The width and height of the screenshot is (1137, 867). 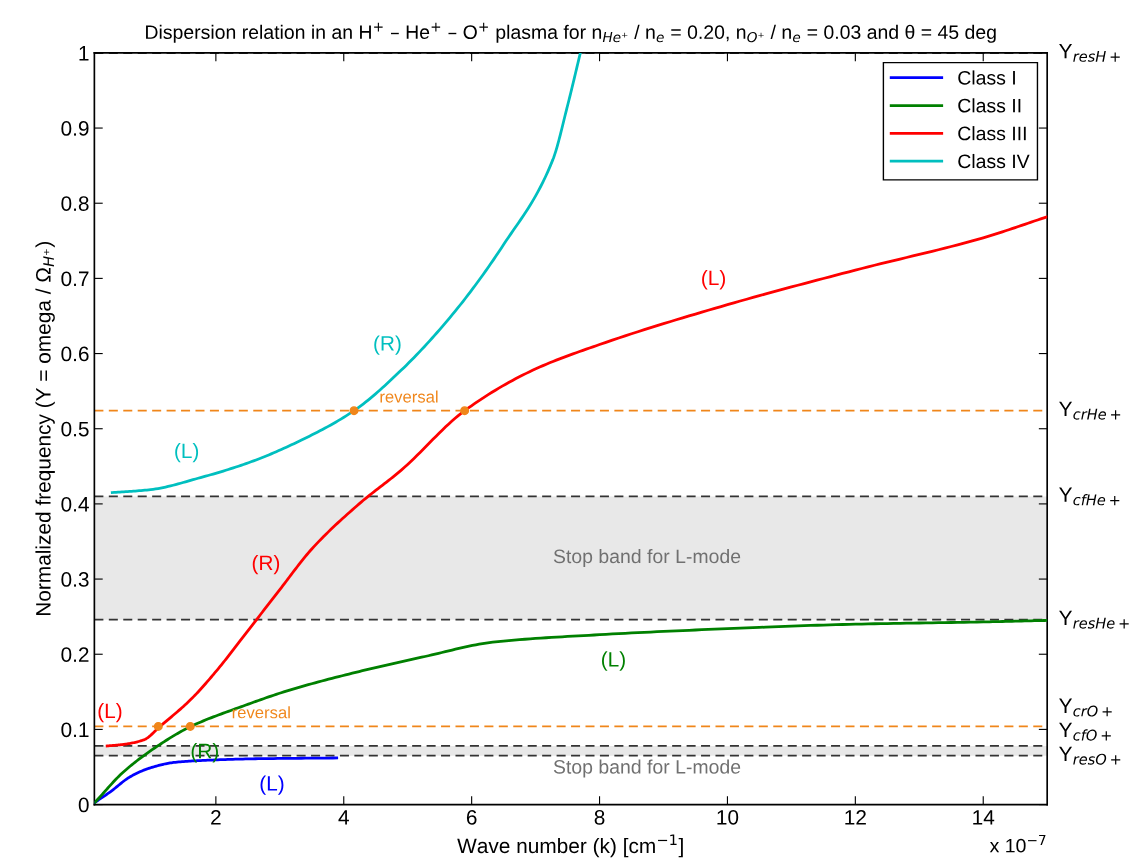 I want to click on y-tick-label: 0.9, so click(x=75, y=128).